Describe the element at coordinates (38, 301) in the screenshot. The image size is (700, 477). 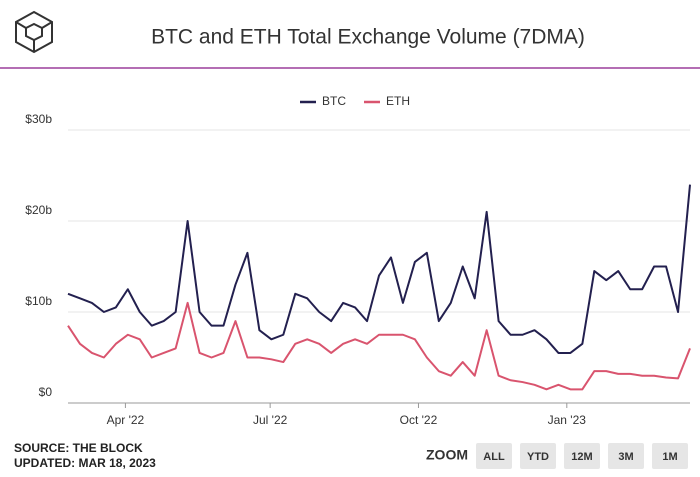
I see `y-tick-label: $10b` at that location.